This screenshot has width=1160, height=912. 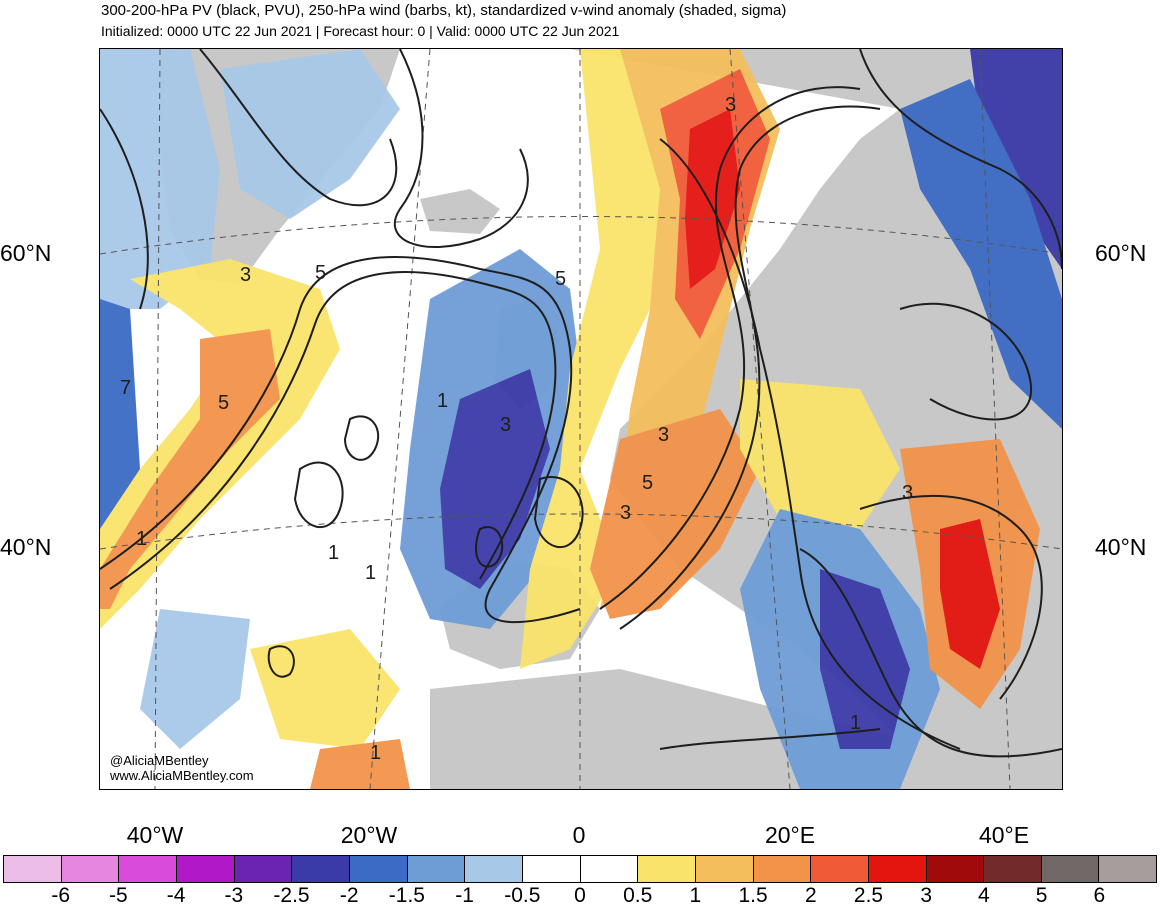 What do you see at coordinates (61, 895) in the screenshot?
I see `colorbar-label: -6` at bounding box center [61, 895].